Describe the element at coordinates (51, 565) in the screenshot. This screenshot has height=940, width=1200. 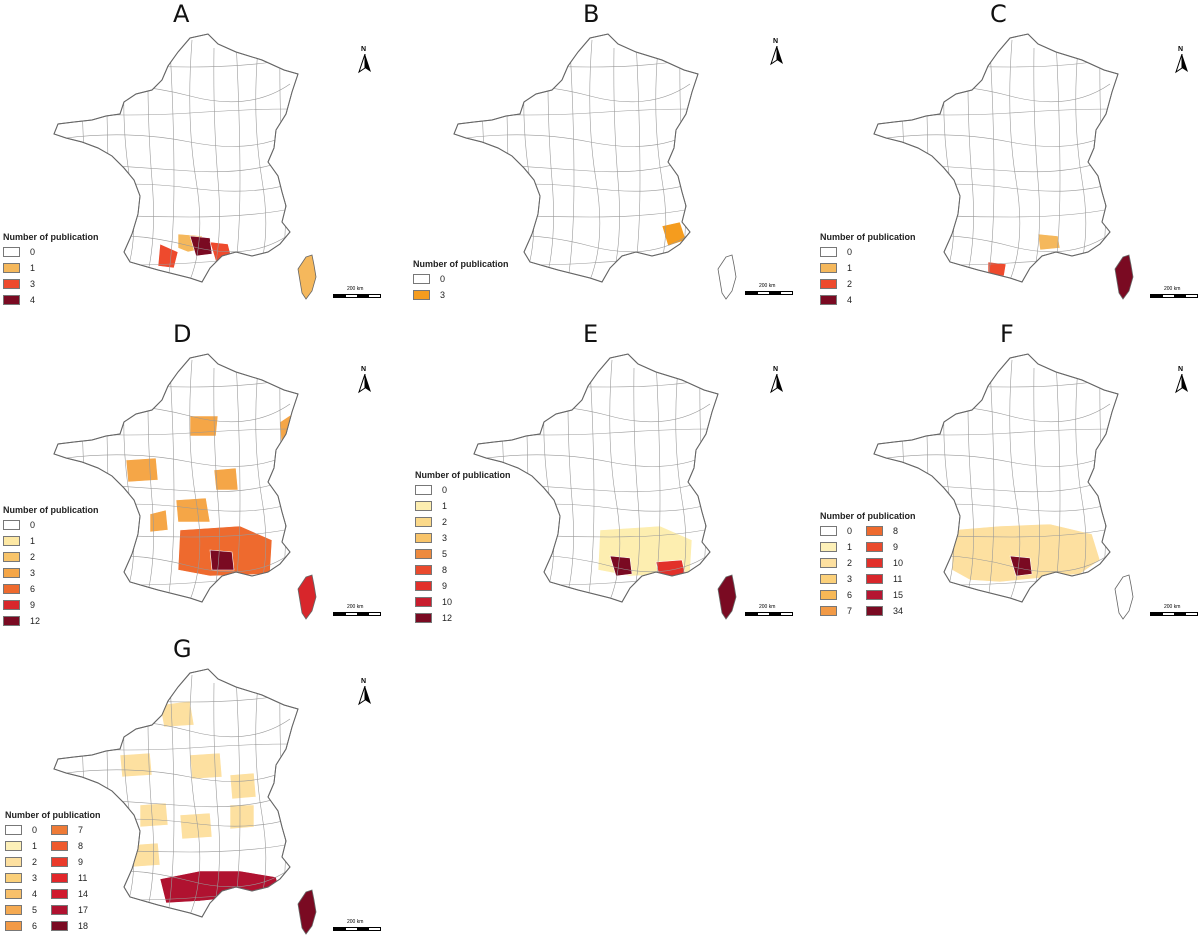
I see `map-legend: Number of publication 0 1 2 3 6 9 12` at that location.